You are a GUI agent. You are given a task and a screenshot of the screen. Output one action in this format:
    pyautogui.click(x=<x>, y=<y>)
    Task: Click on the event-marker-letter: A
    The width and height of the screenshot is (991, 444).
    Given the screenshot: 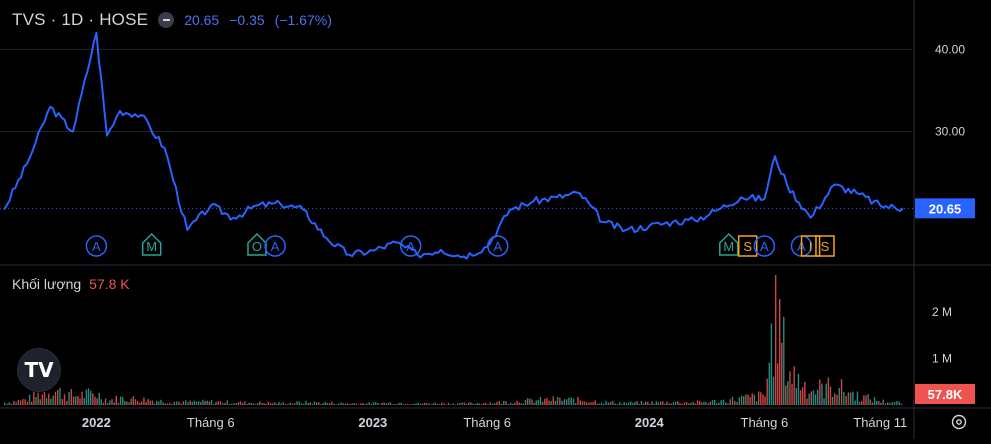 What is the action you would take?
    pyautogui.click(x=275, y=246)
    